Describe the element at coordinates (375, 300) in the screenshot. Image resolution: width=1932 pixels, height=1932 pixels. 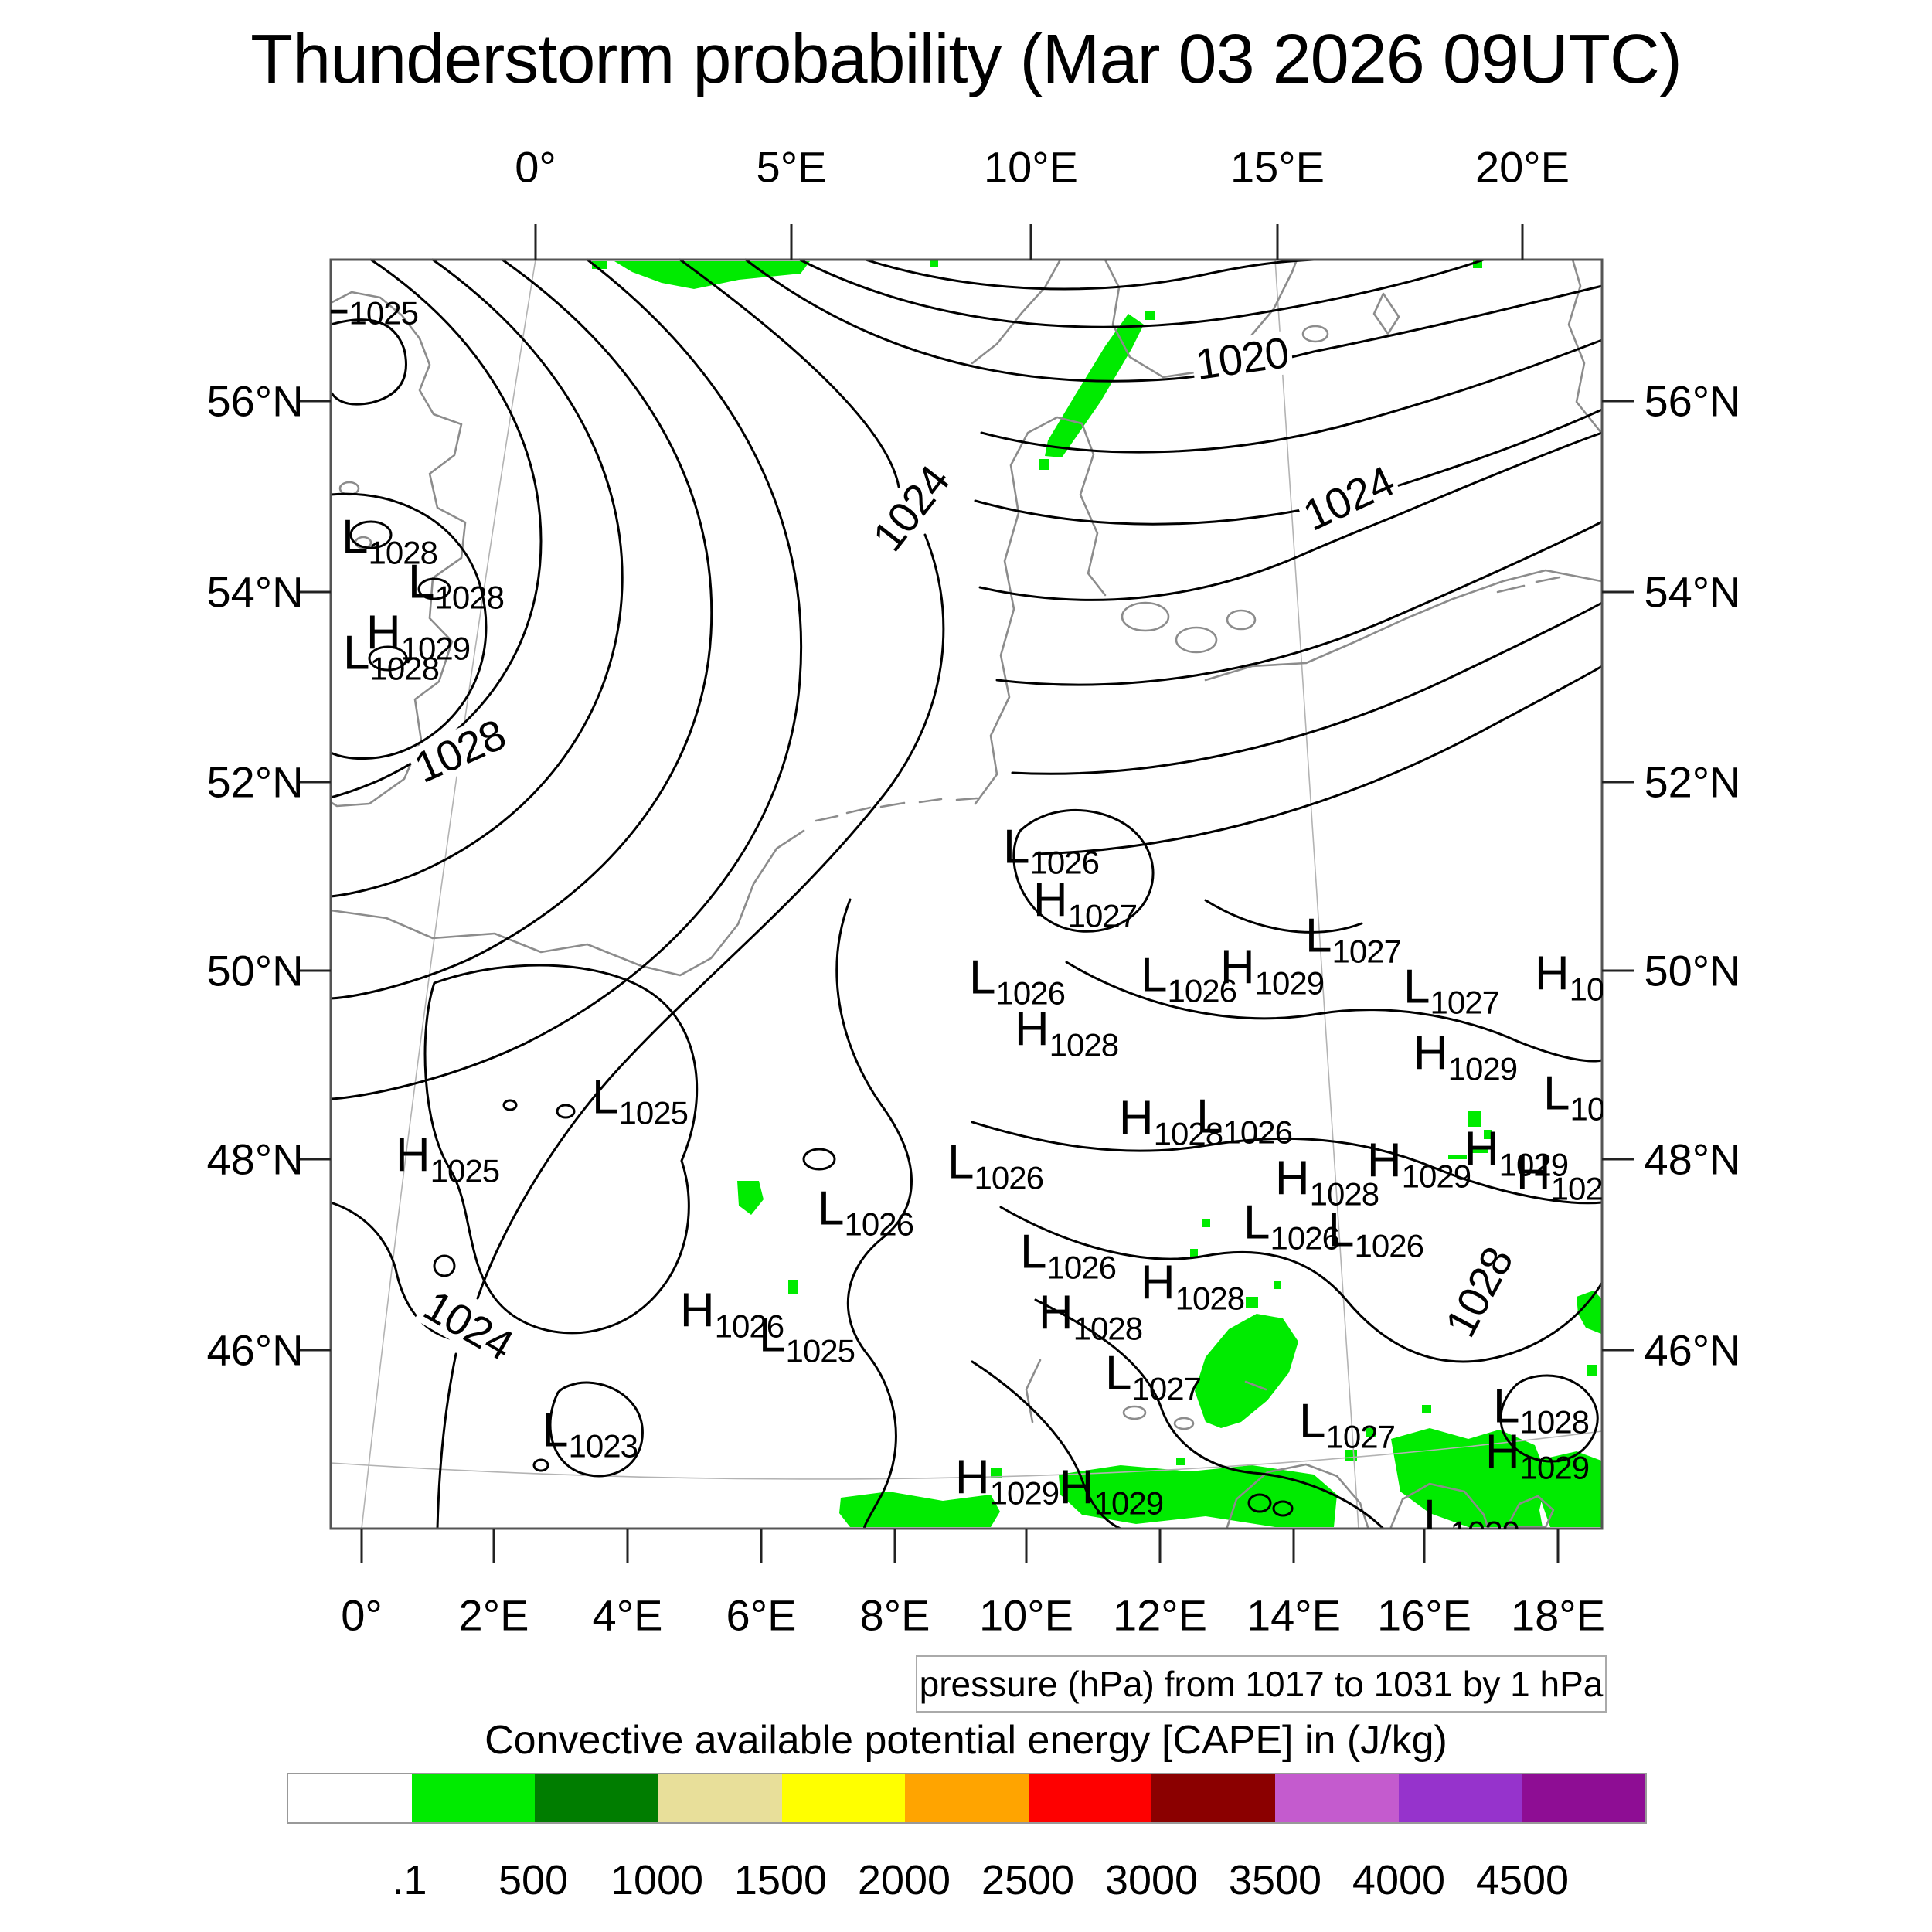
I see `pressure-center-label: L1025` at that location.